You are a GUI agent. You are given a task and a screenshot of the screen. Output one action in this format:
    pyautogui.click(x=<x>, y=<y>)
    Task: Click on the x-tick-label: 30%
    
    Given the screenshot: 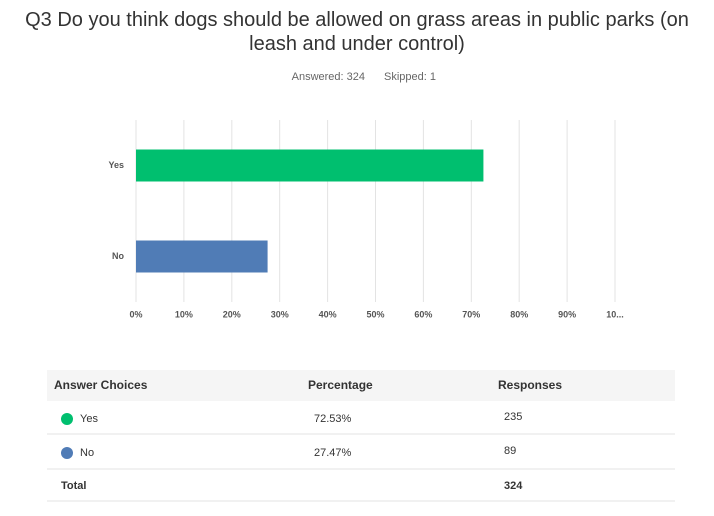 What is the action you would take?
    pyautogui.click(x=280, y=314)
    